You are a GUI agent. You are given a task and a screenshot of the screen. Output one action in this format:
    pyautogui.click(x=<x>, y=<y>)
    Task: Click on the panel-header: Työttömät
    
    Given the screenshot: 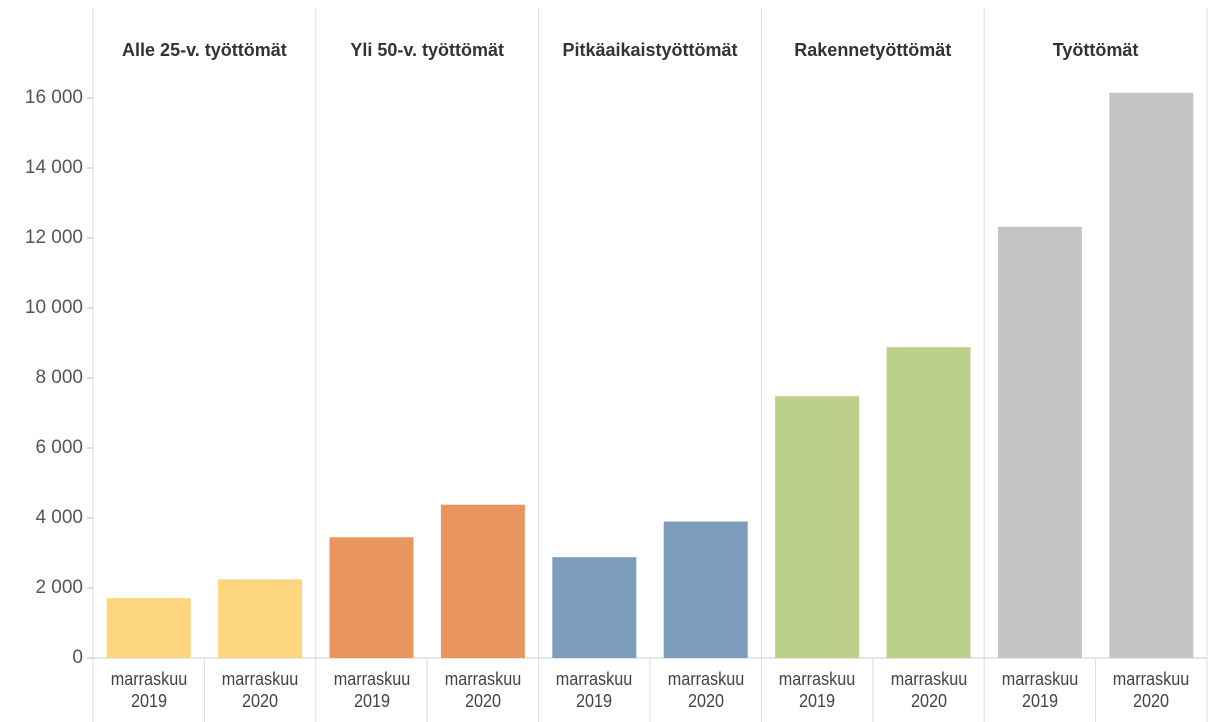 What is the action you would take?
    pyautogui.click(x=1096, y=50)
    